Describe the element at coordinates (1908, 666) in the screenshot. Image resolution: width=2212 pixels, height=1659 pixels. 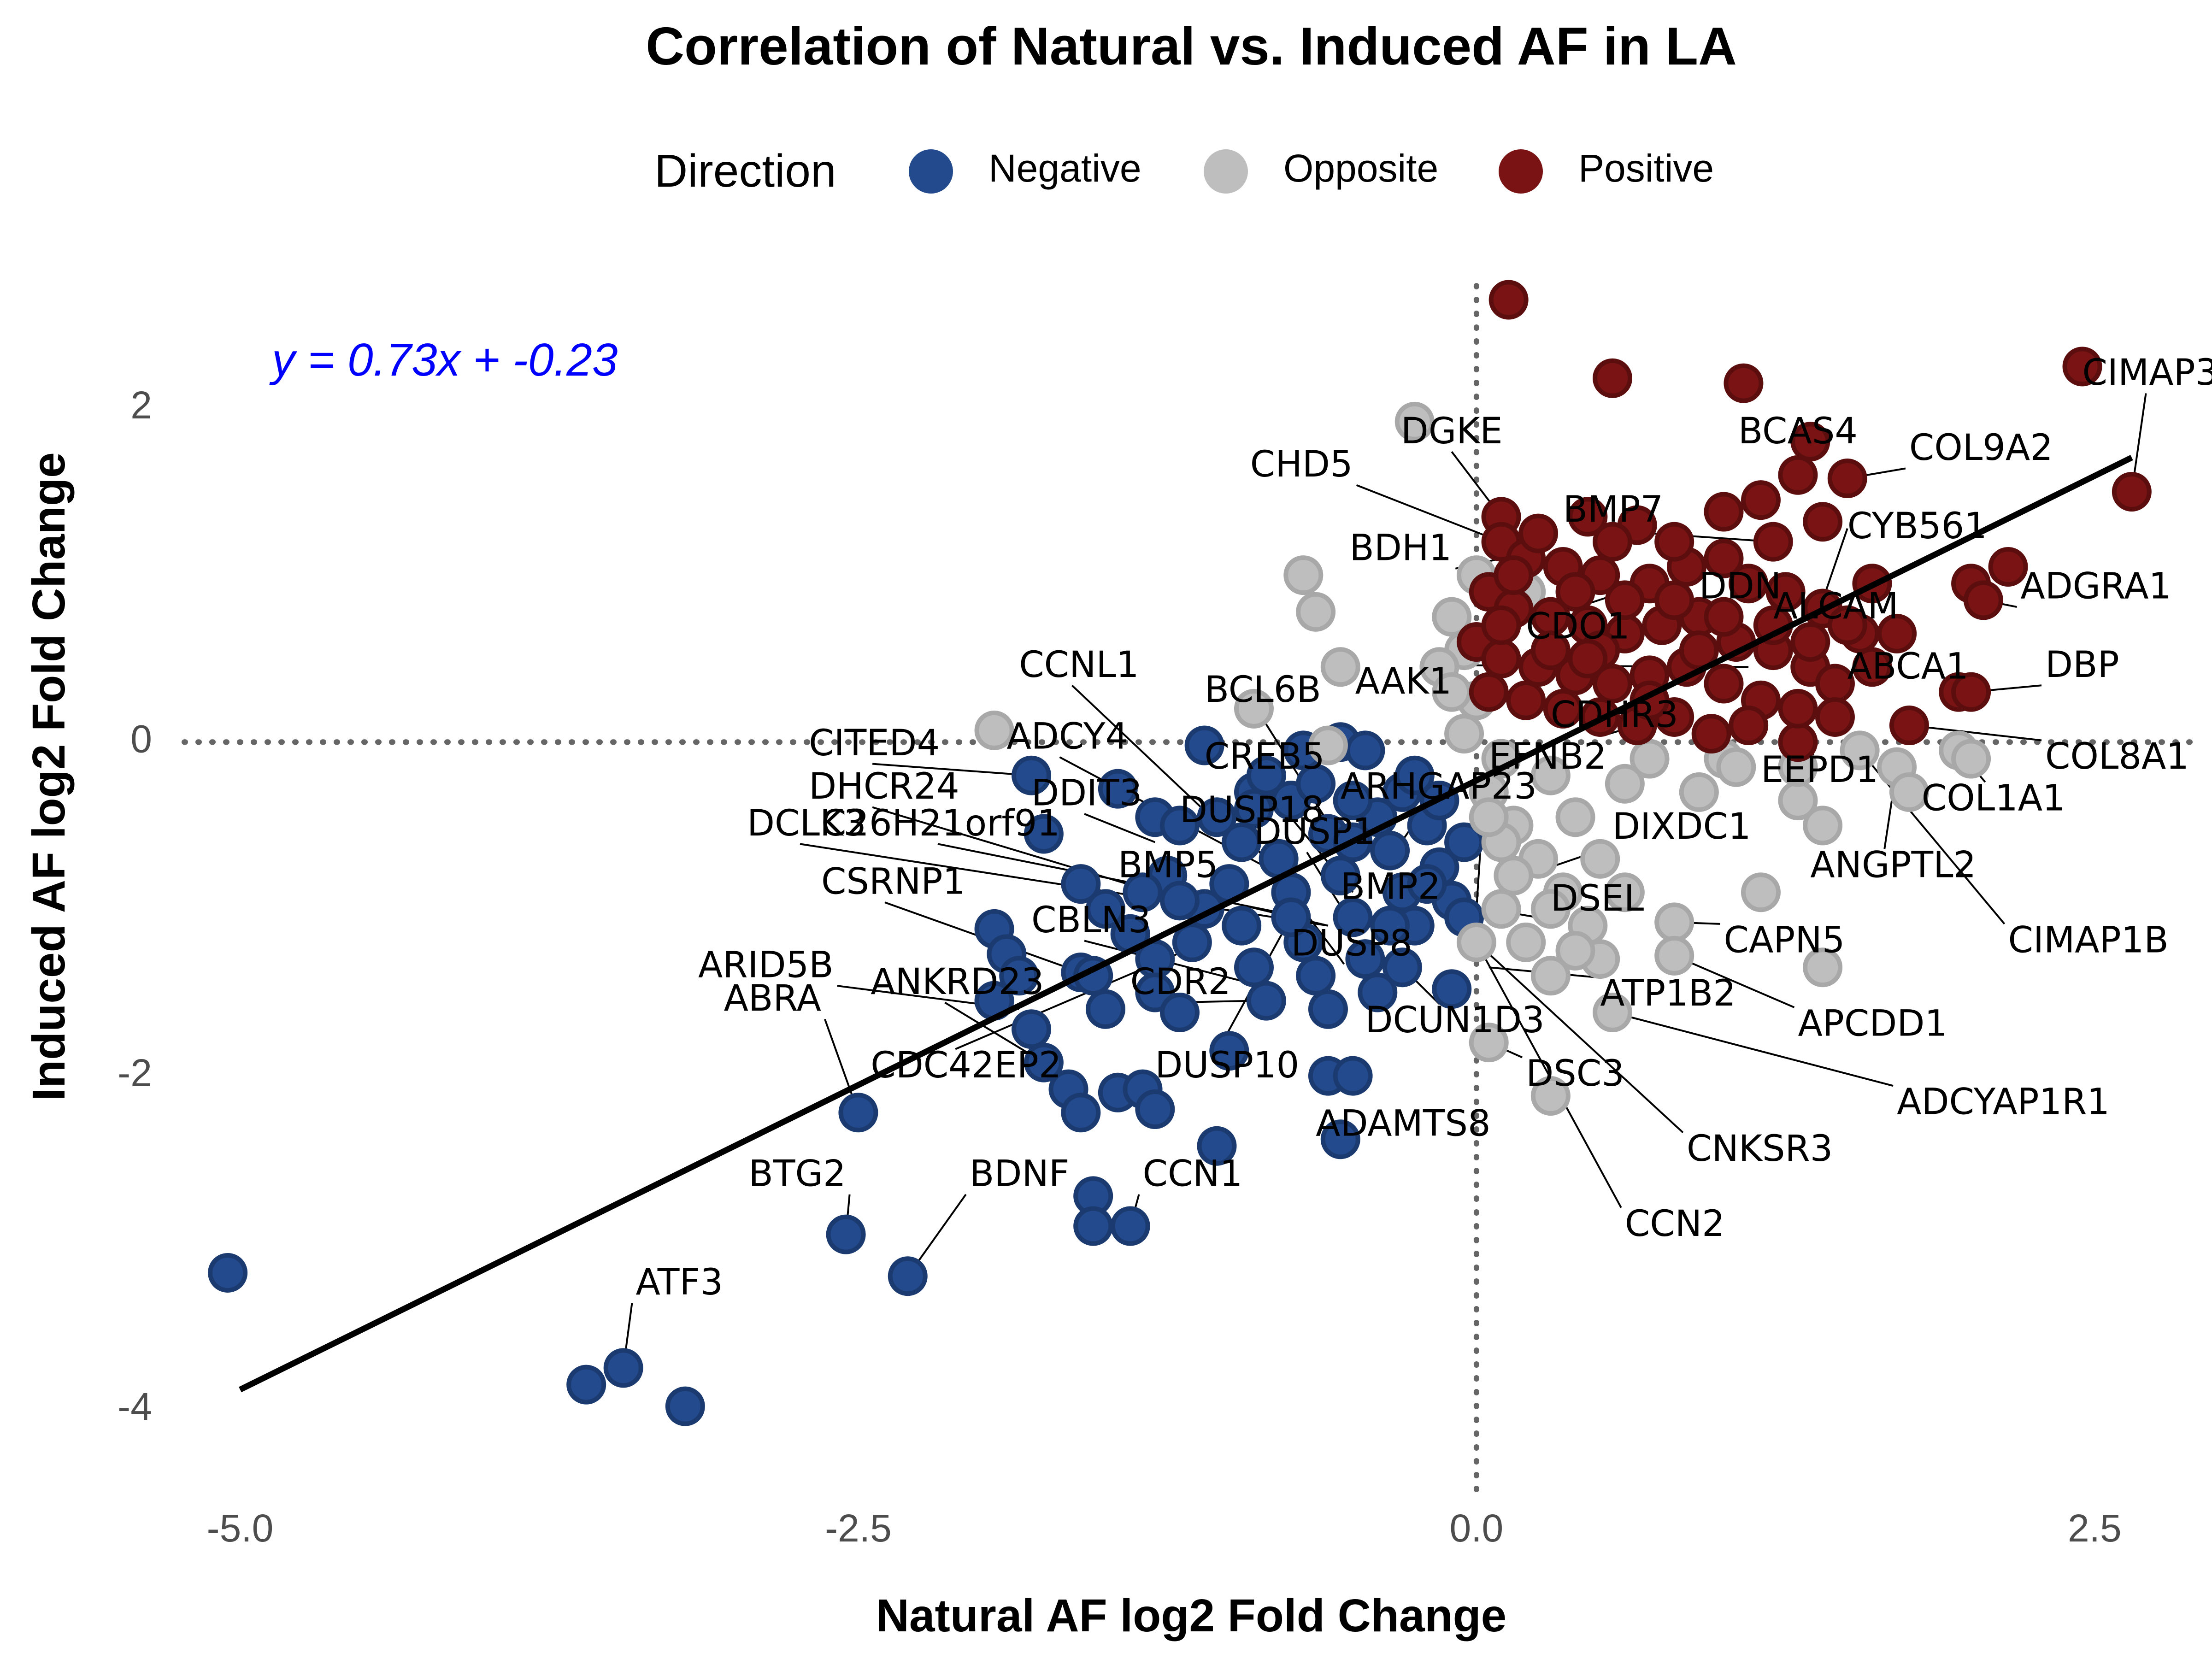
I see `gene-label: ABCA1` at that location.